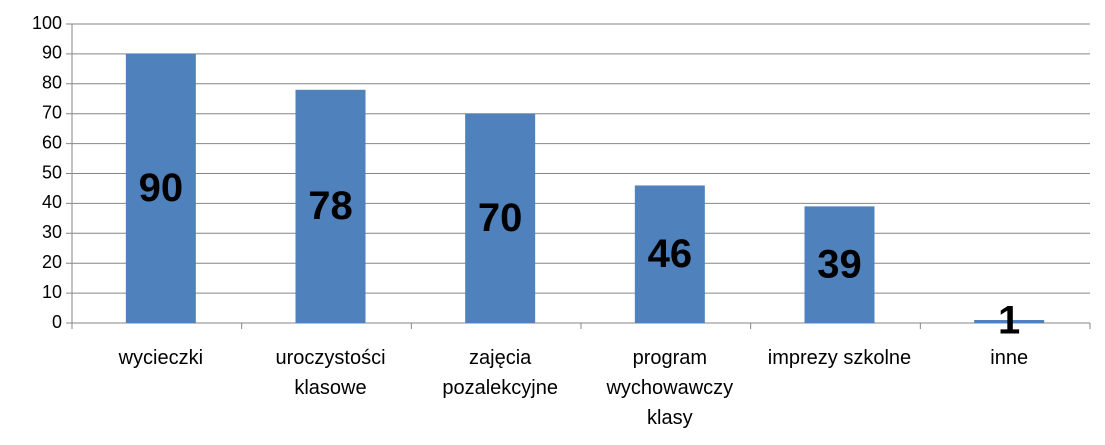 This screenshot has width=1105, height=445. I want to click on y-tick-label: 30, so click(52, 232).